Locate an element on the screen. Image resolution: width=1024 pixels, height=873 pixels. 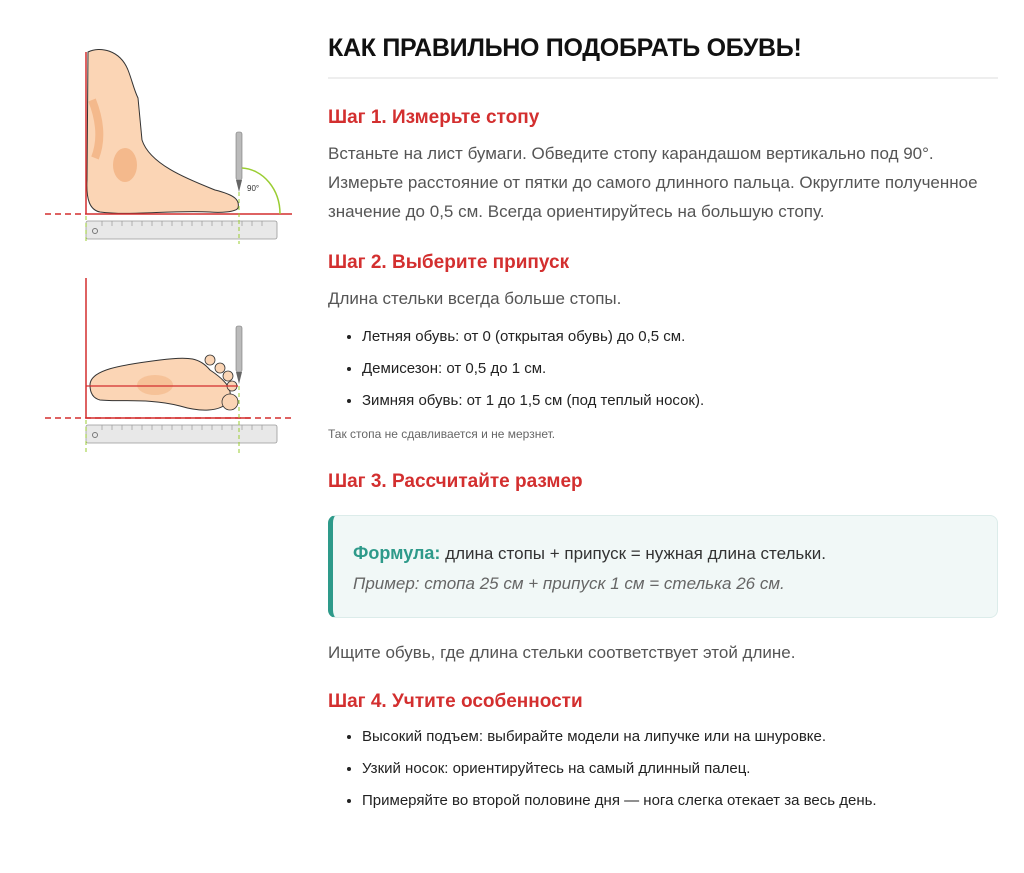
angle-label: 90° is located at coordinates (253, 188).